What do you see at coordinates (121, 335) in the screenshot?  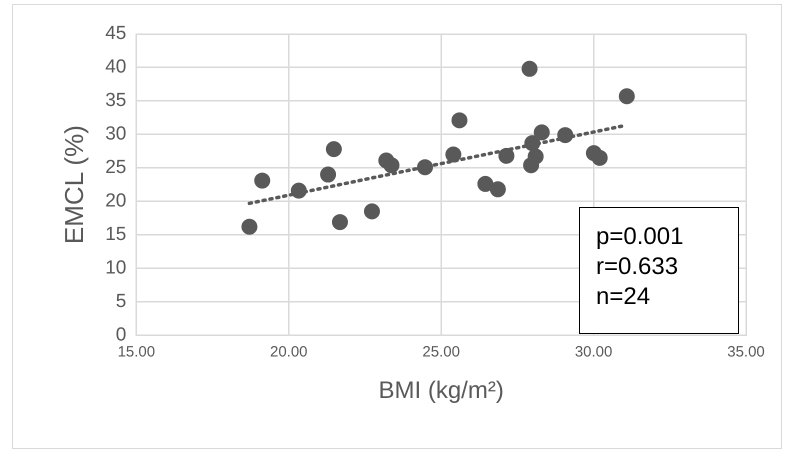 I see `y-tick-label: 0` at bounding box center [121, 335].